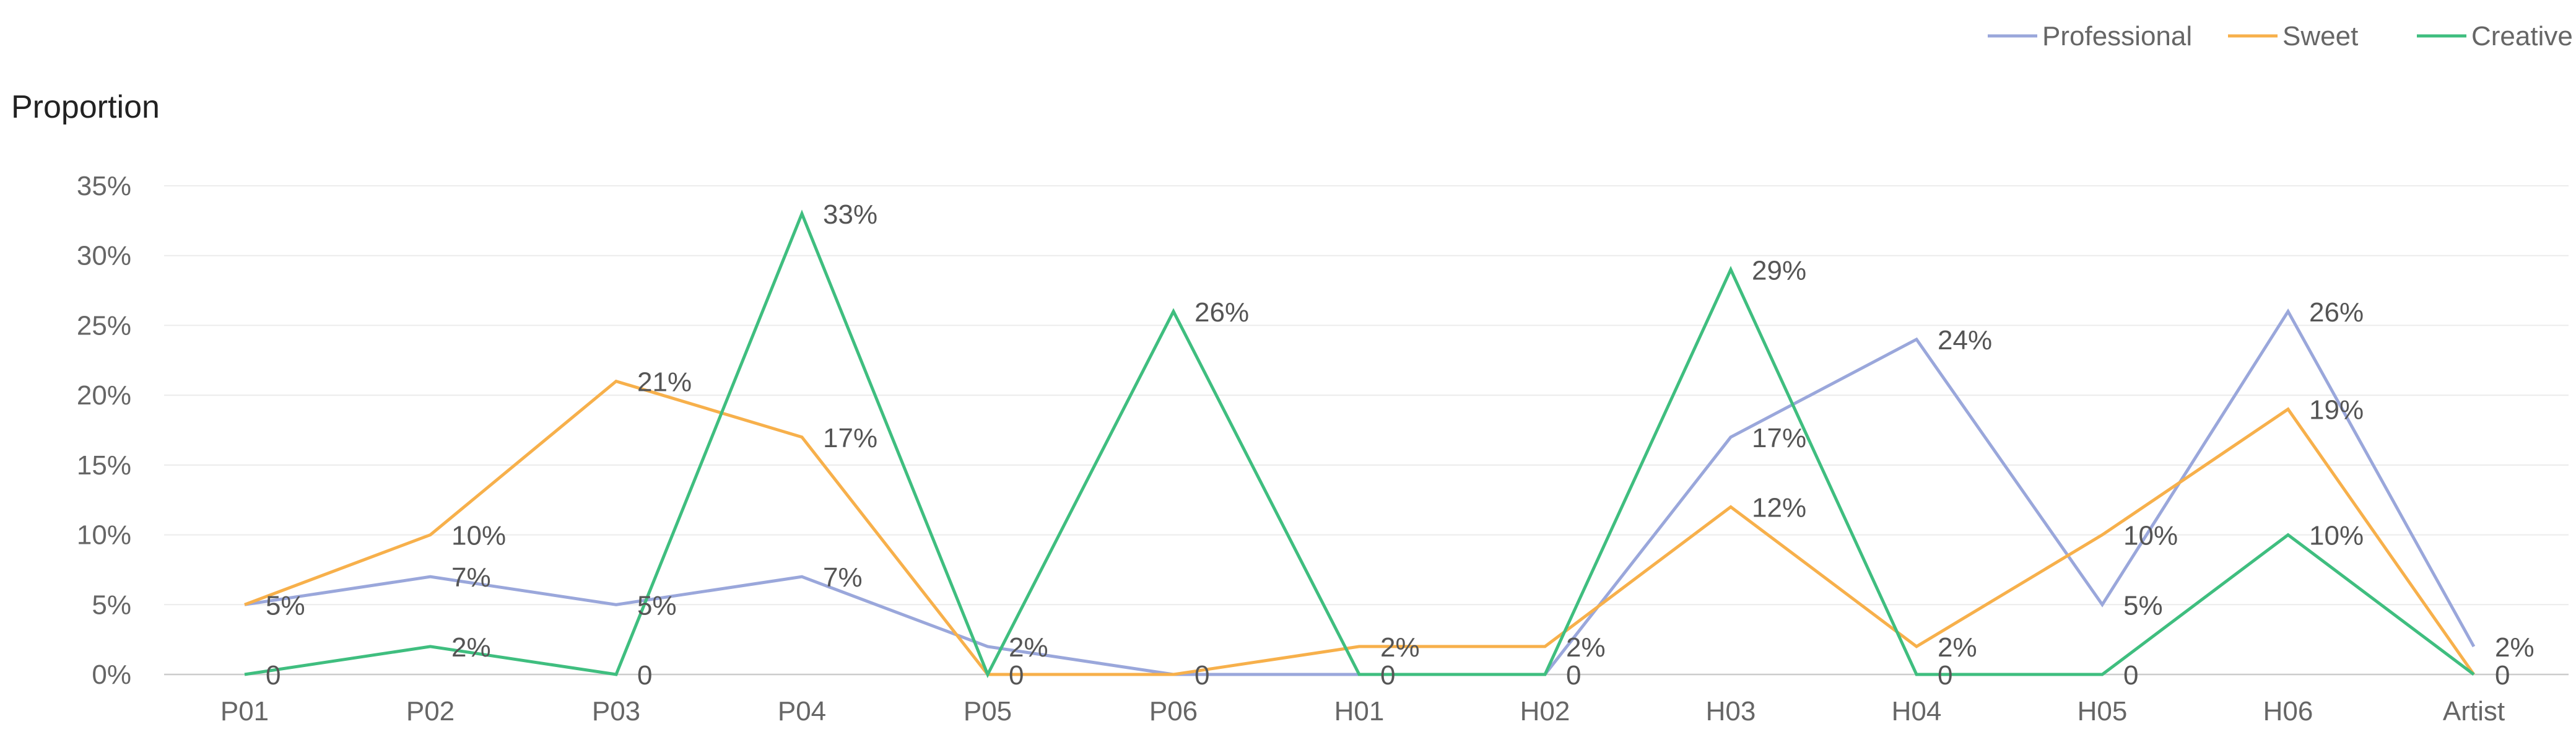 Image resolution: width=2576 pixels, height=737 pixels. What do you see at coordinates (2522, 36) in the screenshot?
I see `legend-label: Creative` at bounding box center [2522, 36].